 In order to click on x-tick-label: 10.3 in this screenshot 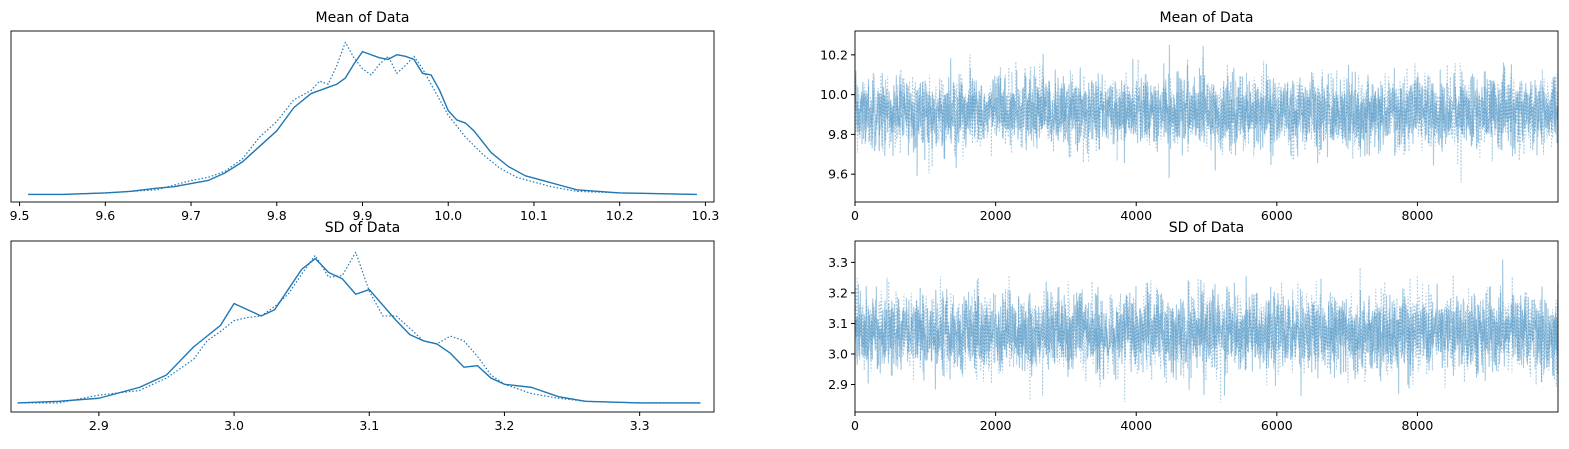, I will do `click(706, 215)`.